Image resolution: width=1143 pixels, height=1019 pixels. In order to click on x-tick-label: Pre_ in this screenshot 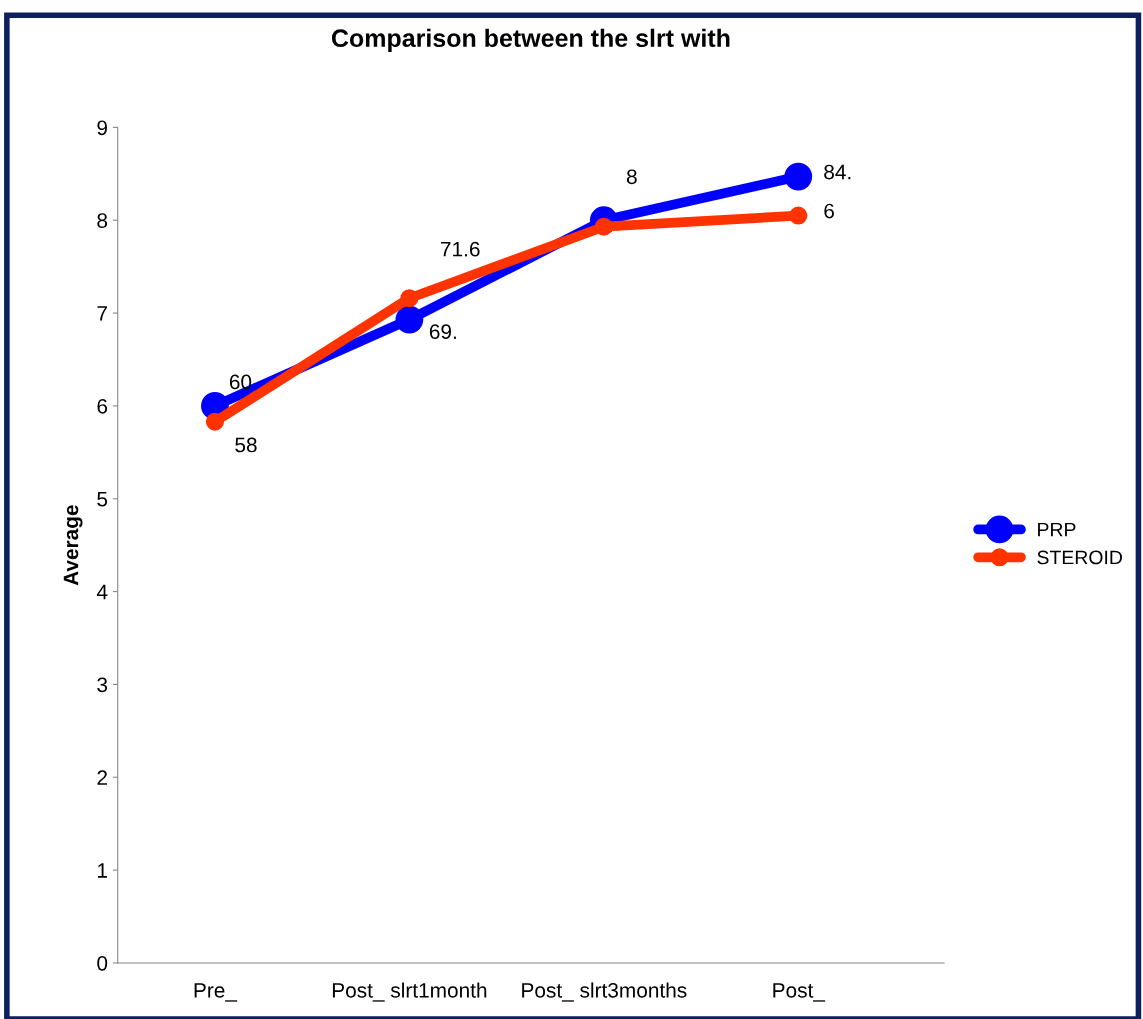, I will do `click(216, 992)`.